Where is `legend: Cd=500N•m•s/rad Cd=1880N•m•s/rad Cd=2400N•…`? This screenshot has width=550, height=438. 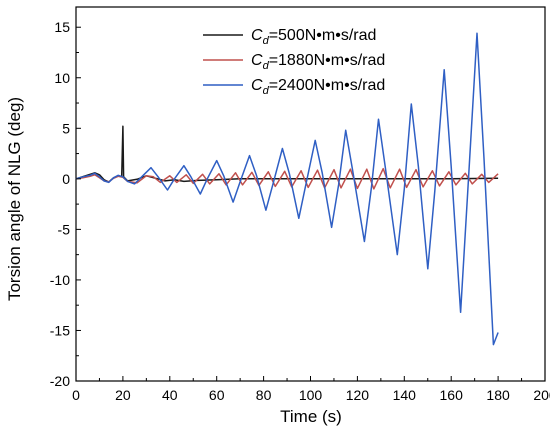
legend: Cd=500N•m•s/rad Cd=1880N•m•s/rad Cd=2400N•… is located at coordinates (294, 62).